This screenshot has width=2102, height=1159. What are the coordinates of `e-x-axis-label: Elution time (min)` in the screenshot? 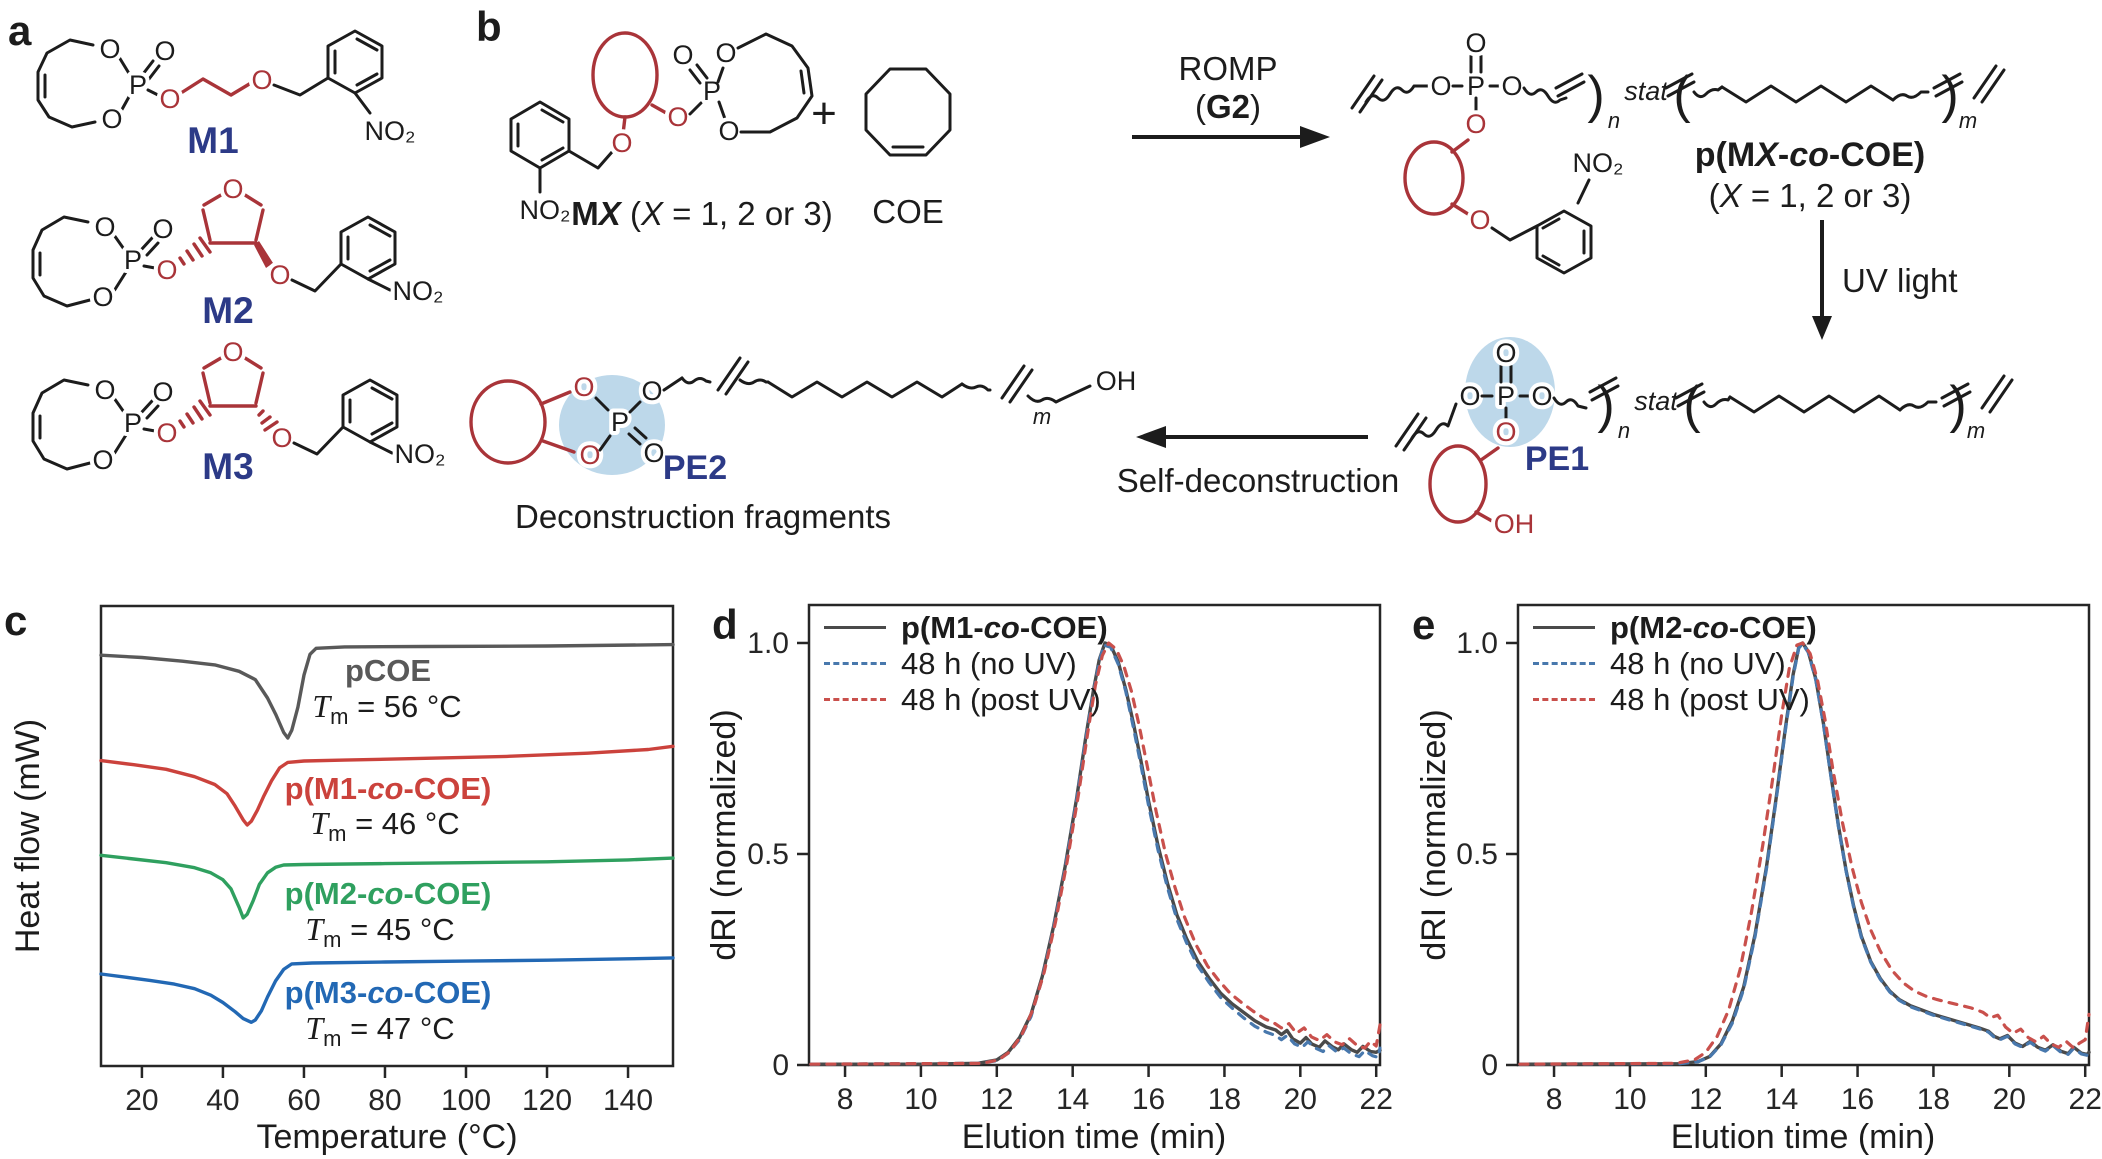 It's located at (1803, 1137).